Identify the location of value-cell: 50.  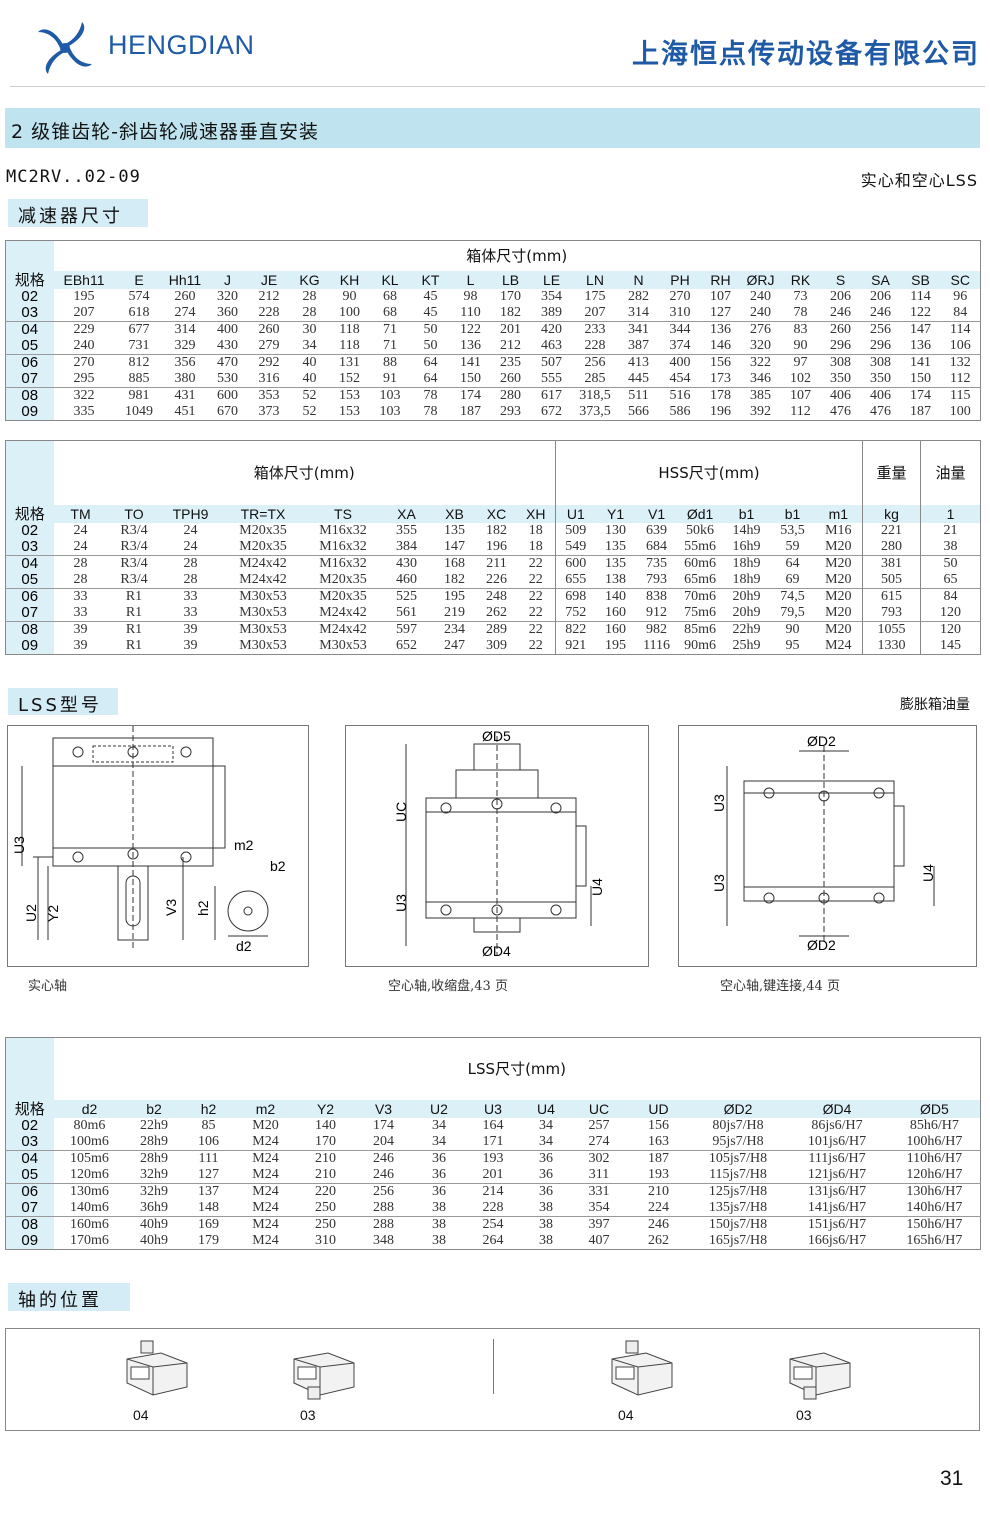
(950, 563).